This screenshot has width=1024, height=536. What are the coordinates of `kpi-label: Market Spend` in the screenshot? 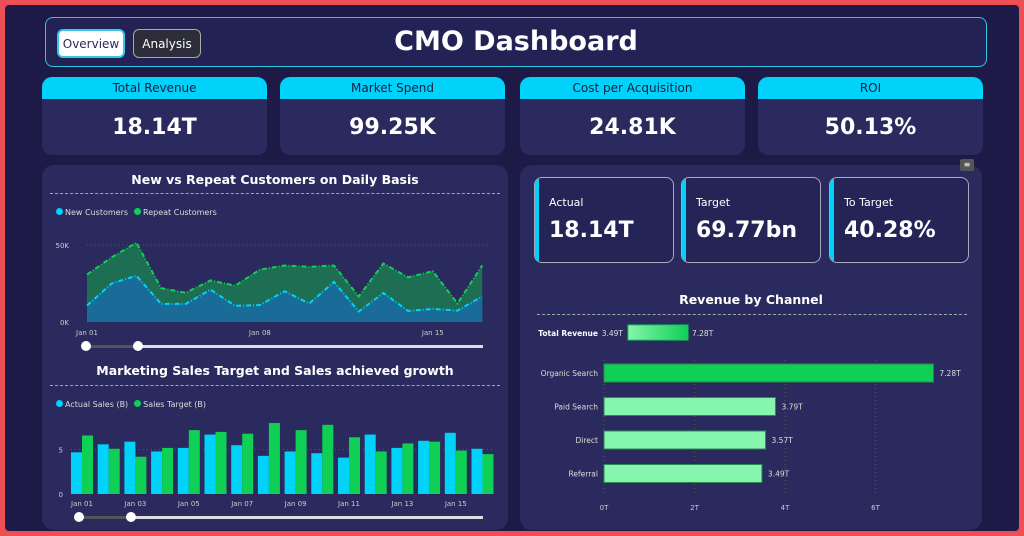 It's located at (392, 88).